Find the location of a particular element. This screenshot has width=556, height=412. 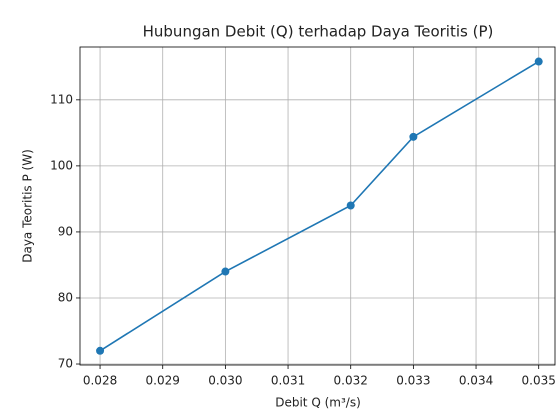

x-tick-label: 0.033 is located at coordinates (413, 381).